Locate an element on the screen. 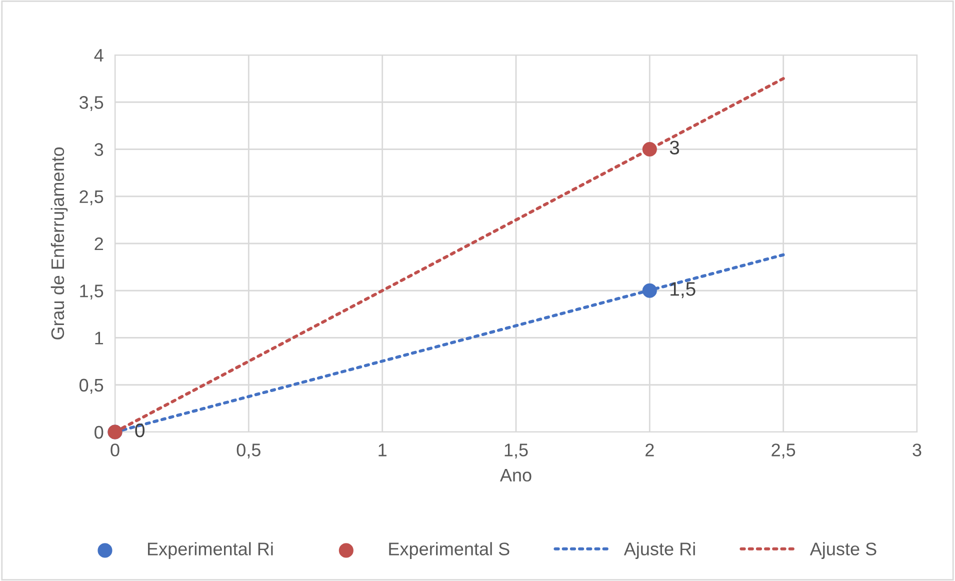 The image size is (955, 581). x-axis-title: Ano is located at coordinates (516, 475).